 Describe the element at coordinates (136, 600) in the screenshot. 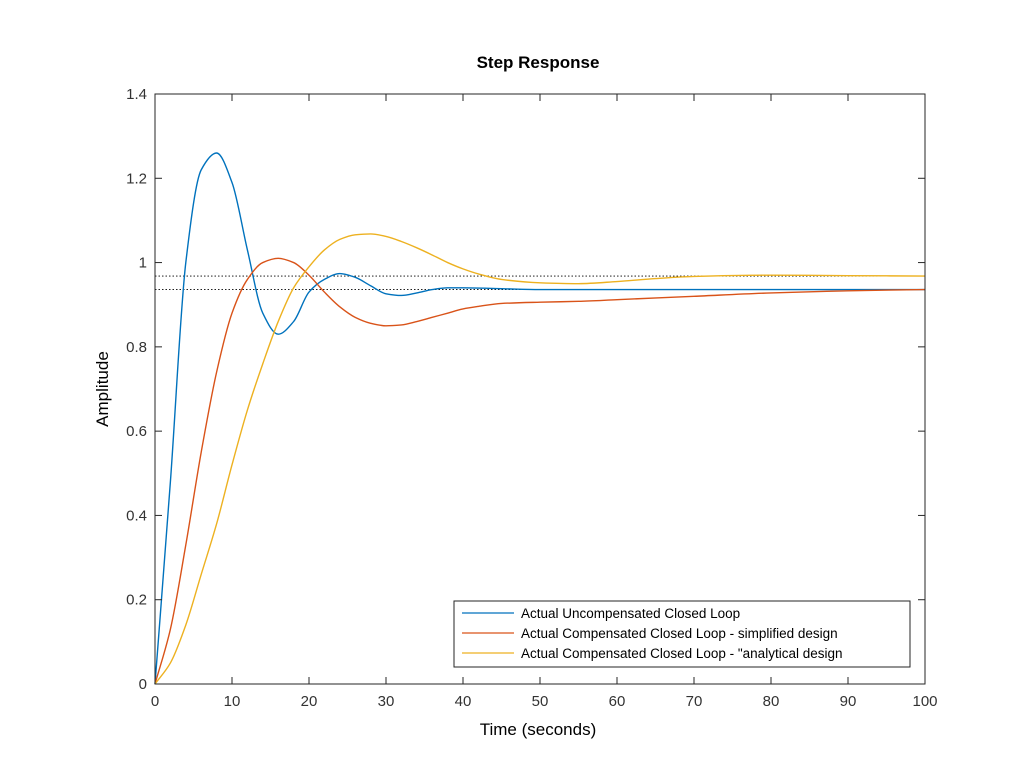

I see `y-tick-label: 0.2` at that location.